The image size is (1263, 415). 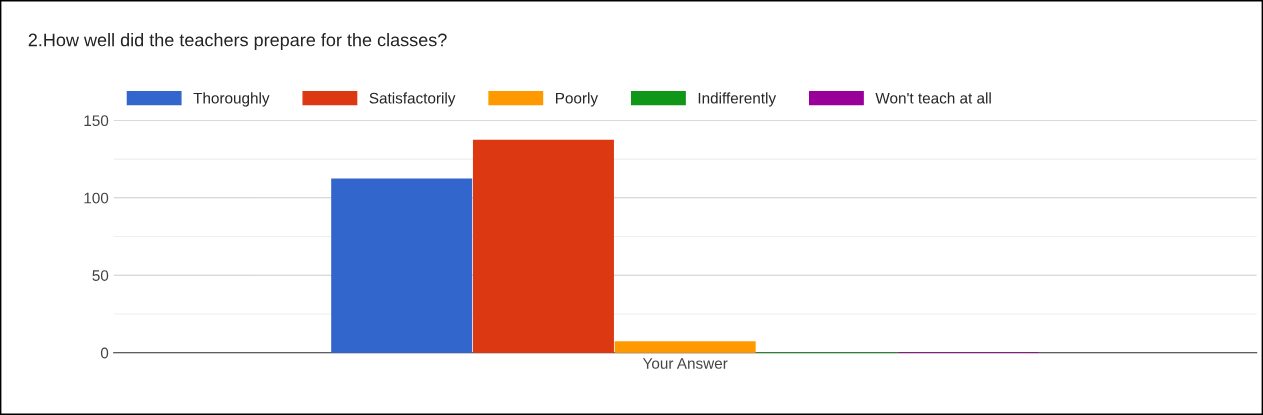 I want to click on y-tick-label: 100, so click(x=96, y=198).